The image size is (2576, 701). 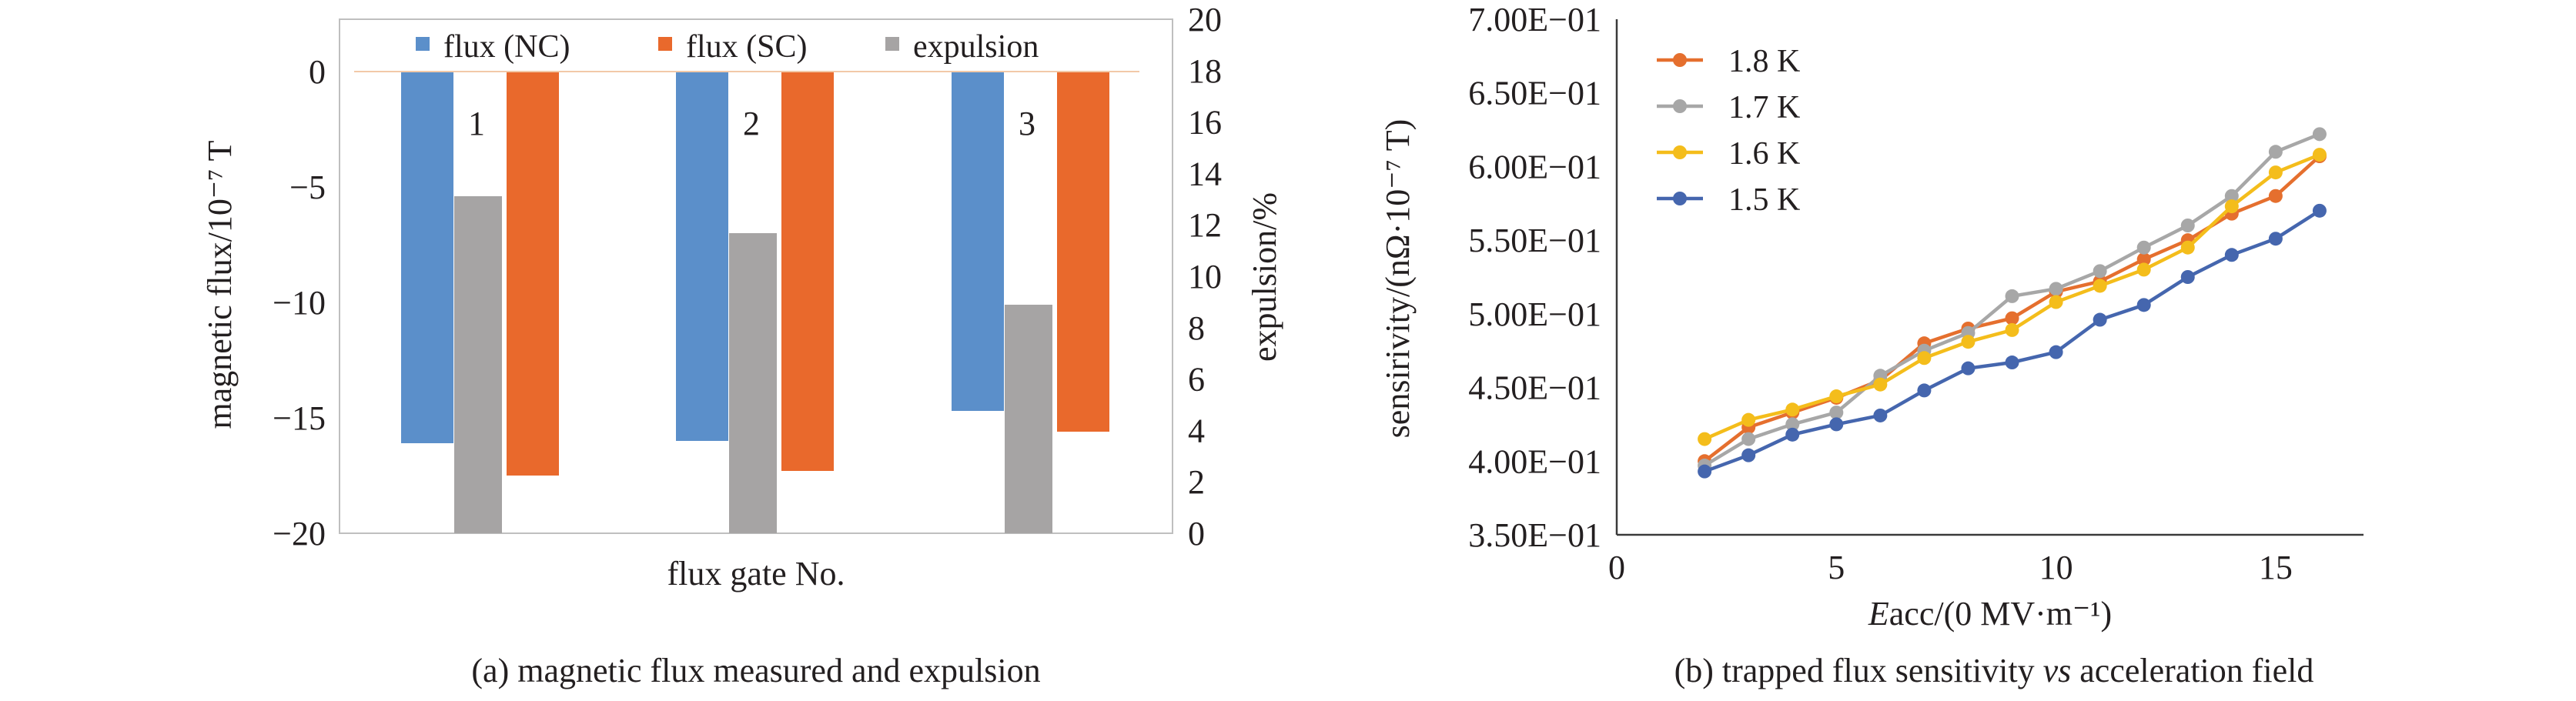 I want to click on point-1.5-K-10, so click(x=2056, y=352).